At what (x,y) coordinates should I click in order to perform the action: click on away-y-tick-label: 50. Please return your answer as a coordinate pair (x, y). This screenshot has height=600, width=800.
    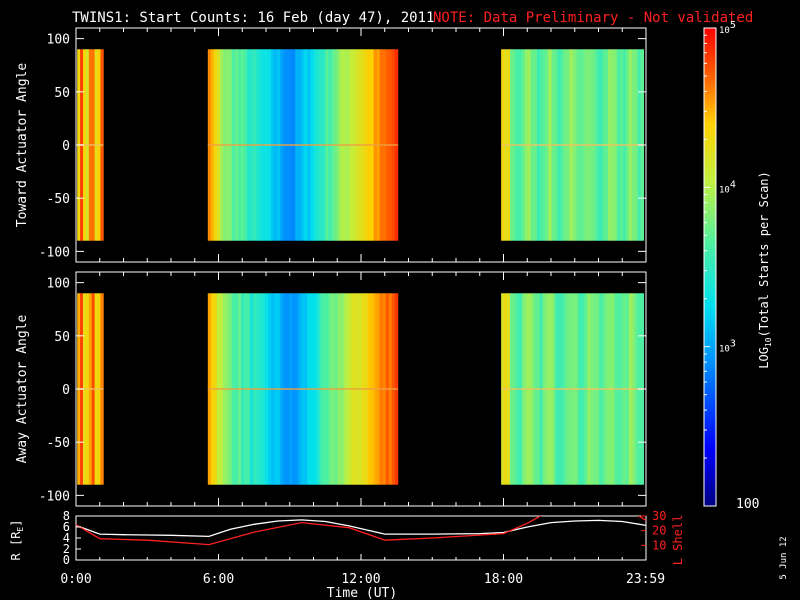
    Looking at the image, I should click on (62, 337).